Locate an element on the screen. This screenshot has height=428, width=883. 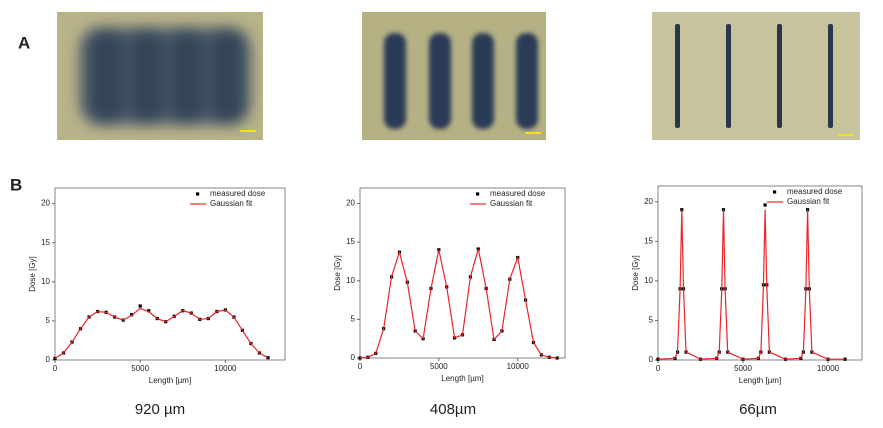
caption: 408µm is located at coordinates (453, 409).